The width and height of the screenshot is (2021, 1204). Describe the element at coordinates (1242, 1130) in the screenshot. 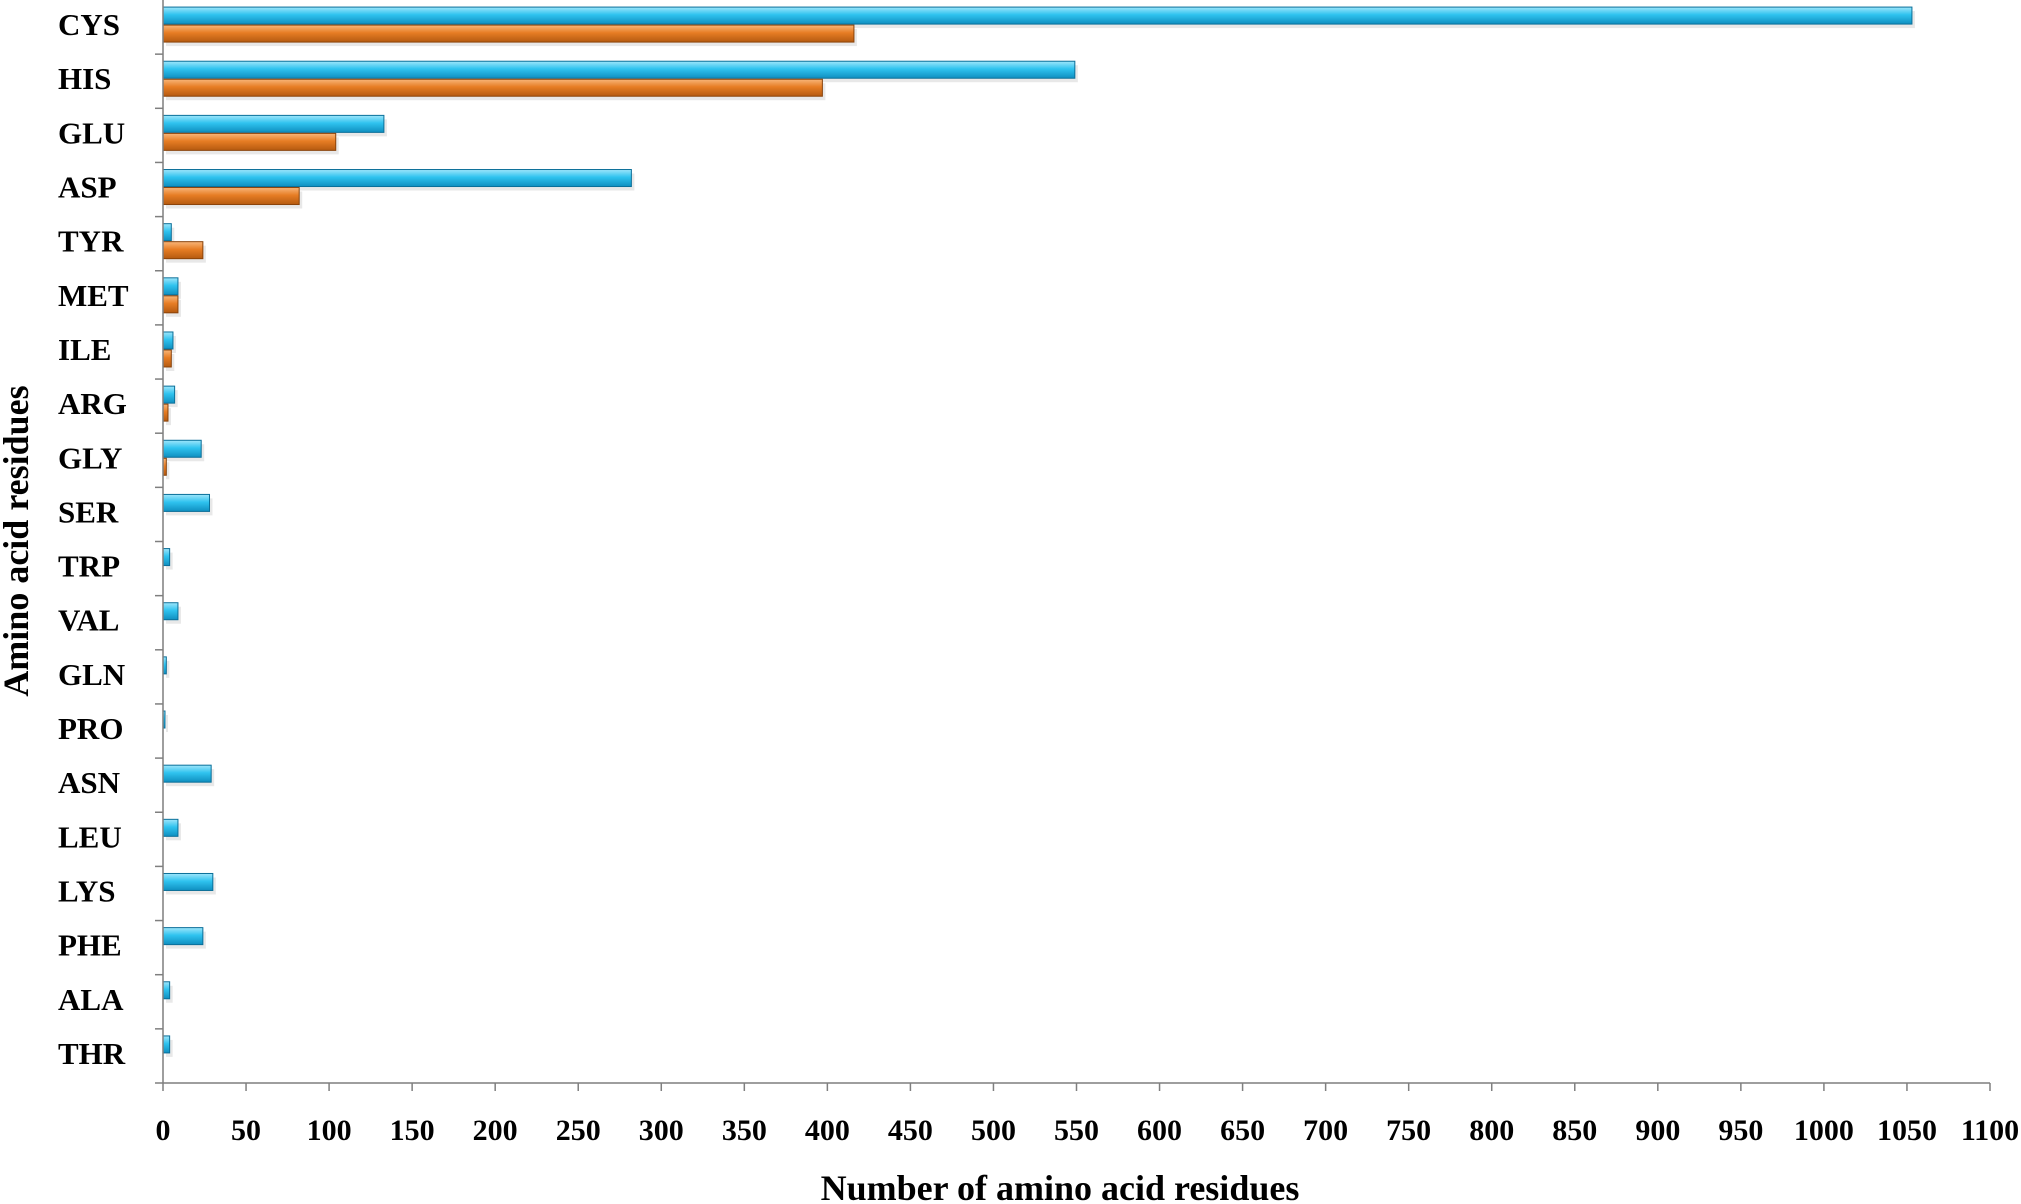

I see `x-tick-label: 650` at that location.